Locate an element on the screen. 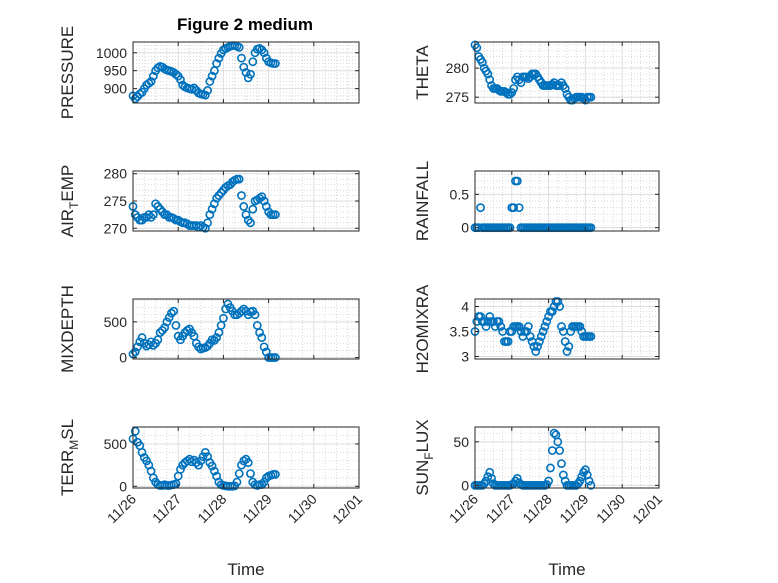  y-tick-label: 900 is located at coordinates (116, 89).